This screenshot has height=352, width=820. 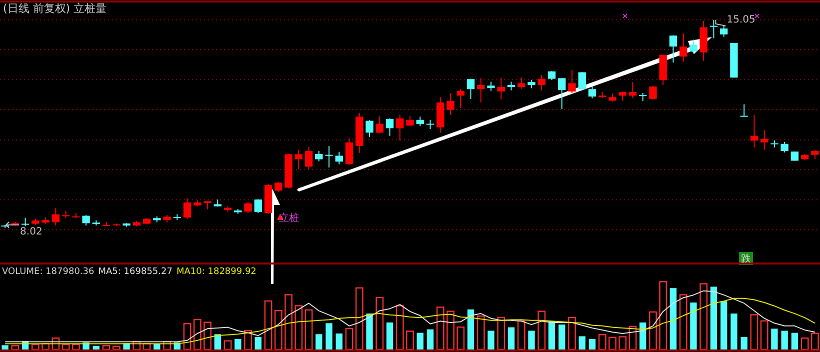 What do you see at coordinates (741, 20) in the screenshot?
I see `annotation: 15.05` at bounding box center [741, 20].